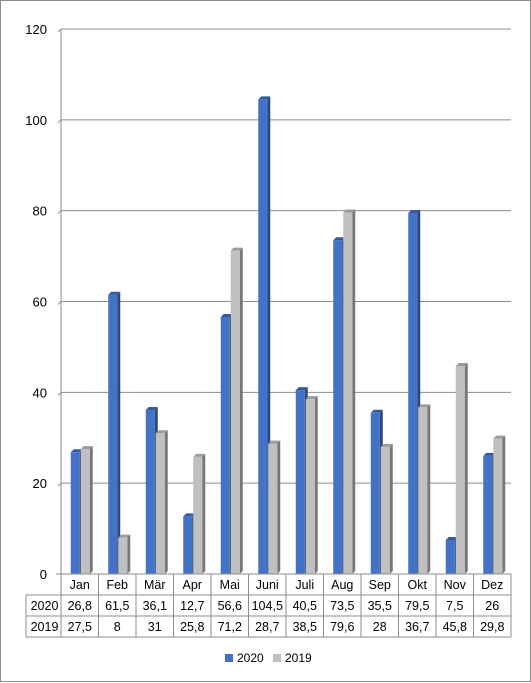  Describe the element at coordinates (267, 627) in the screenshot. I see `data-label: 28,7` at that location.